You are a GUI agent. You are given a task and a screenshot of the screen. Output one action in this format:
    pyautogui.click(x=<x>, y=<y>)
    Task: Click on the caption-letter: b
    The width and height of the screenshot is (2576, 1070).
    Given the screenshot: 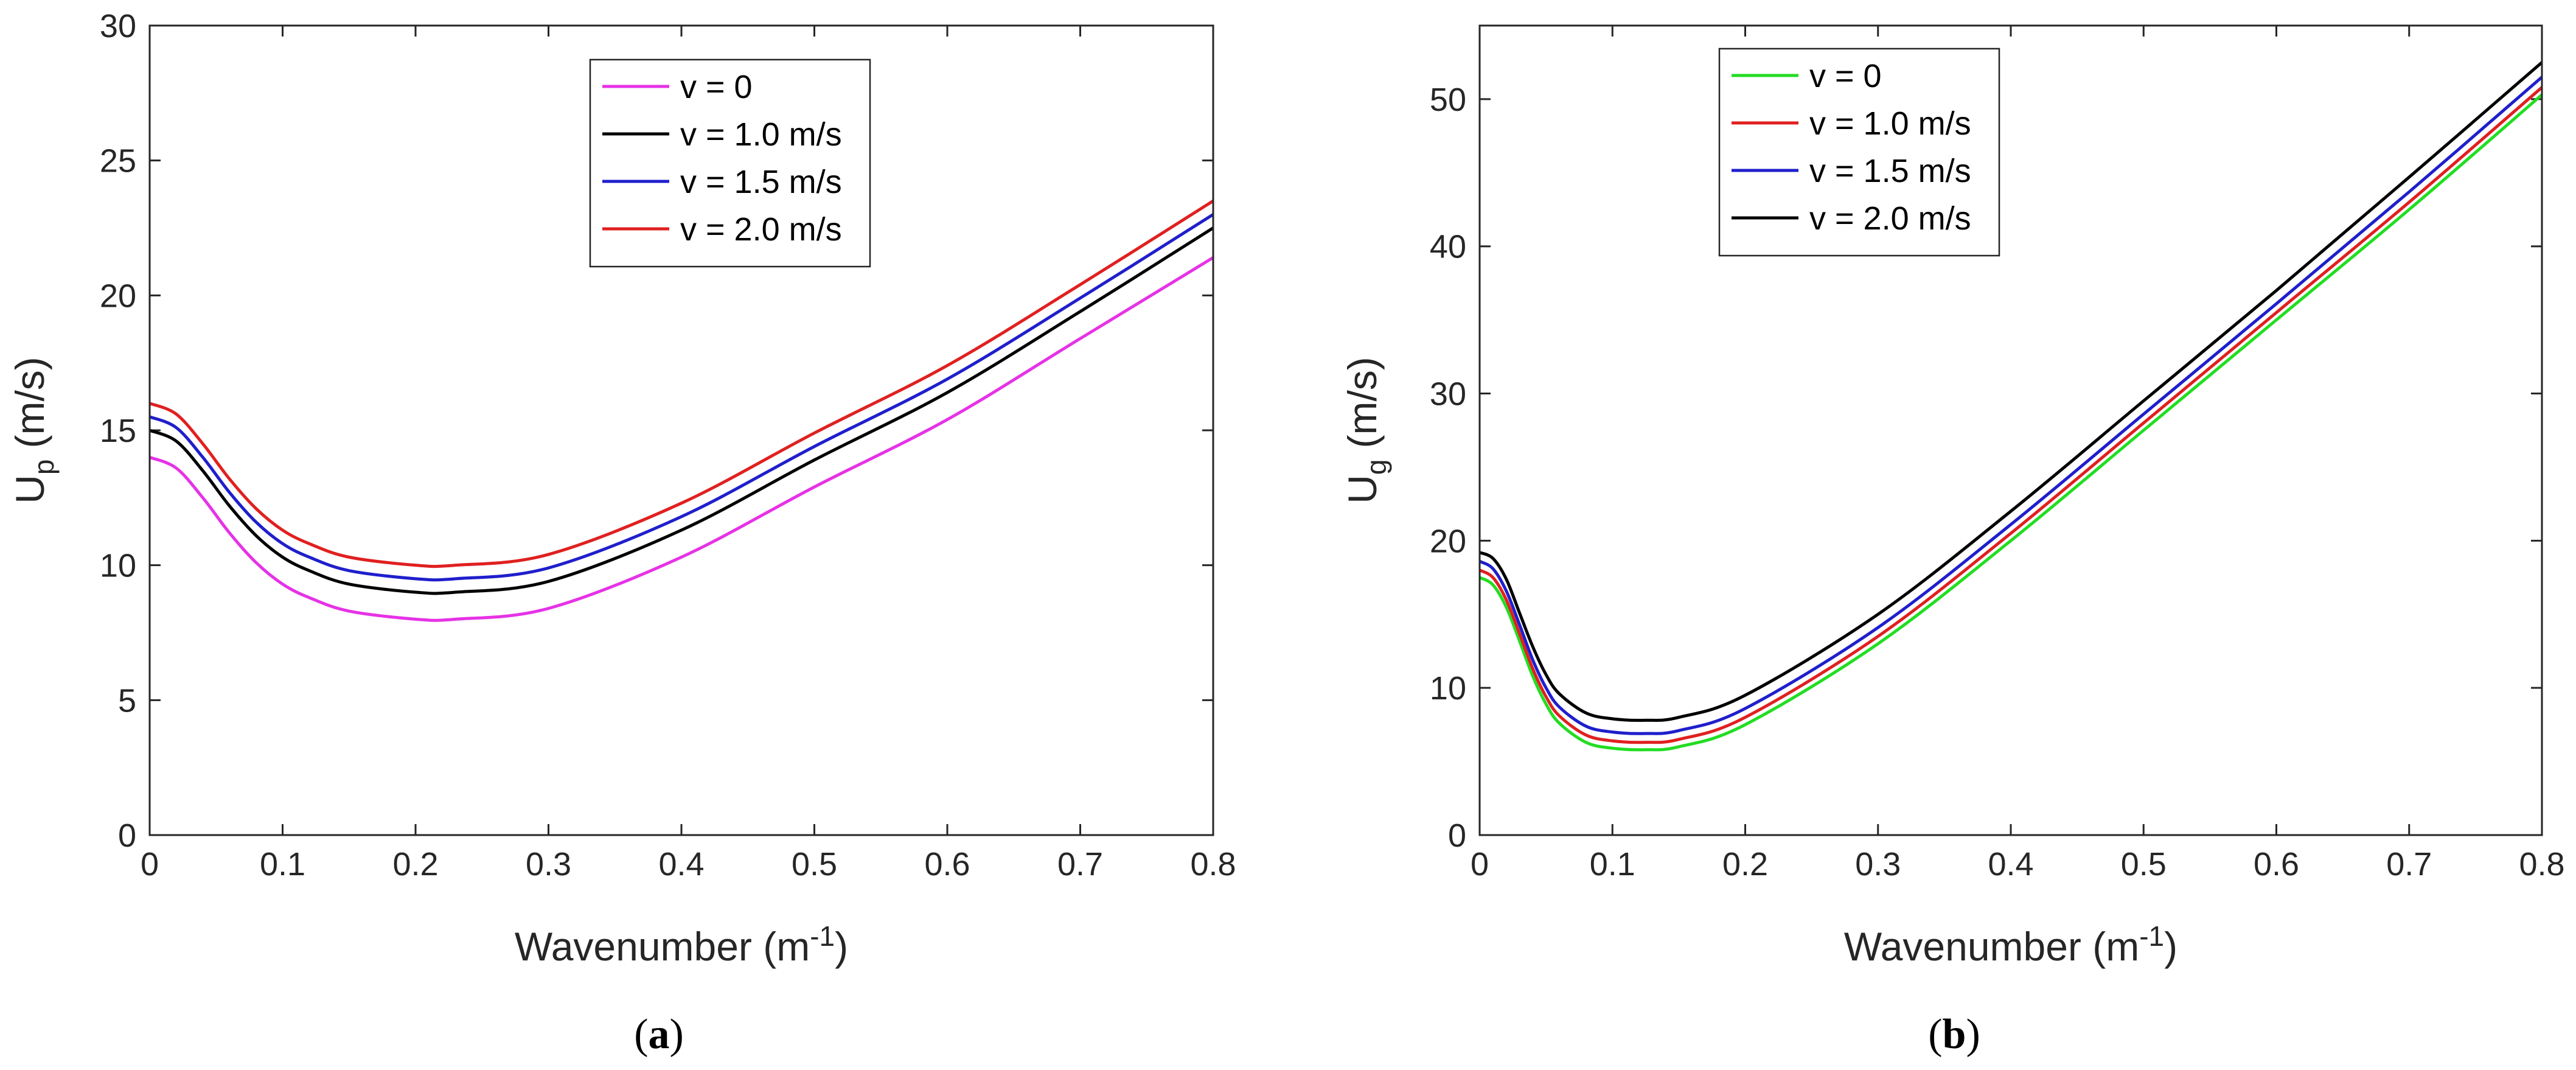 What is the action you would take?
    pyautogui.click(x=1954, y=1034)
    